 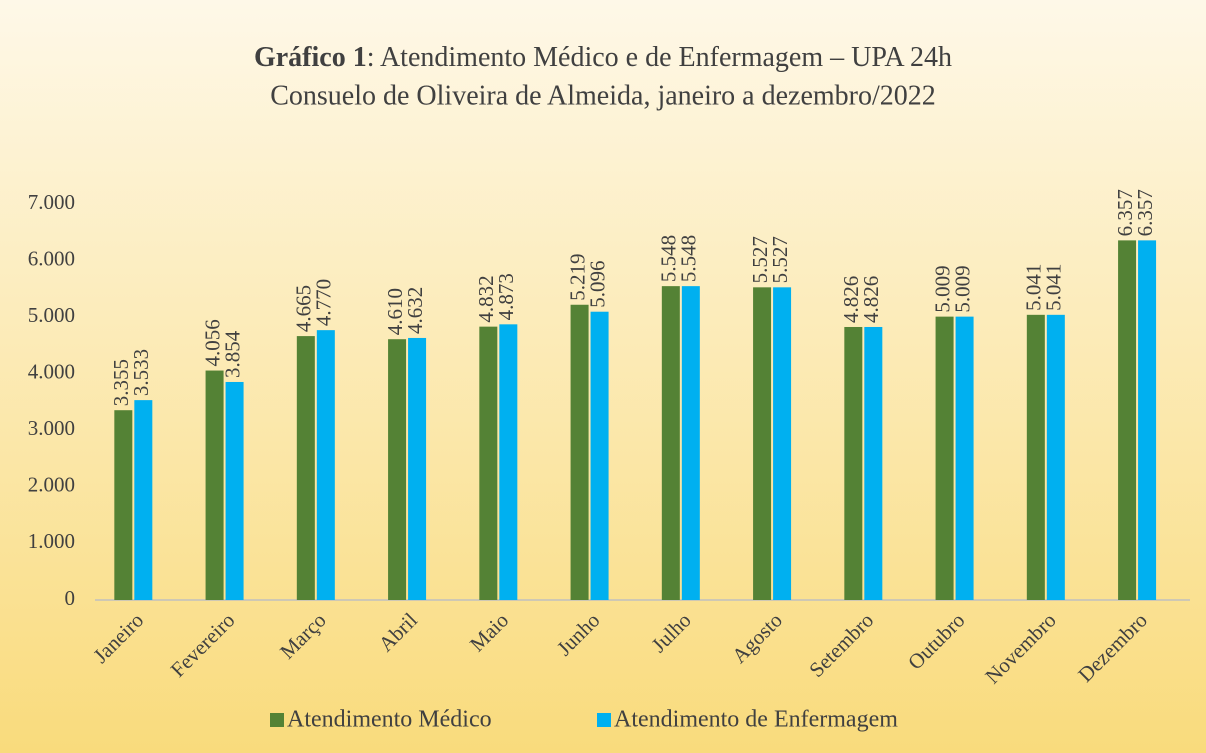 I want to click on value-label: 3.355, so click(x=121, y=382).